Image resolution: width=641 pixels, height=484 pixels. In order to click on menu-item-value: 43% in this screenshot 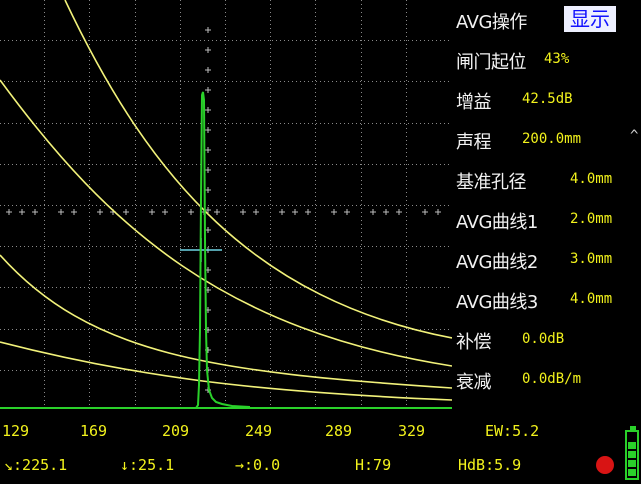, I will do `click(557, 59)`.